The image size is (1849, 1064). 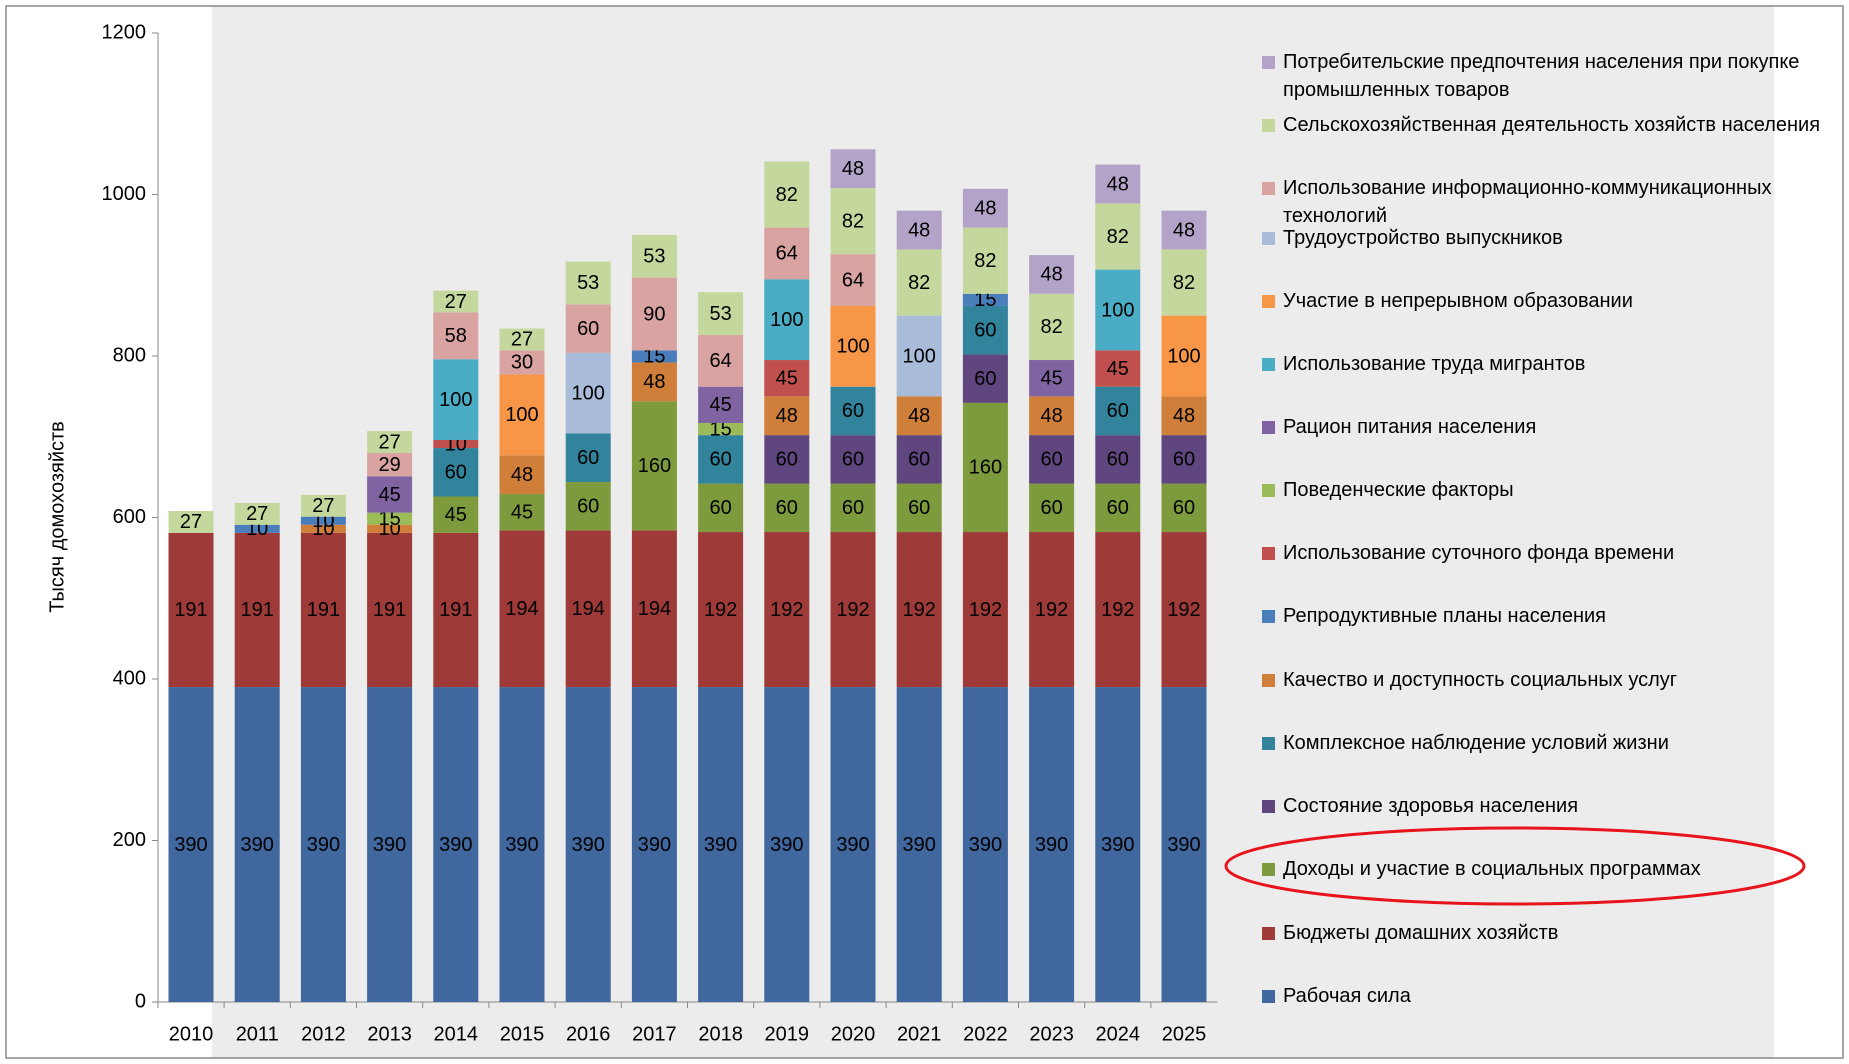 What do you see at coordinates (1347, 996) in the screenshot?
I see `legend-label: Рабочая сила` at bounding box center [1347, 996].